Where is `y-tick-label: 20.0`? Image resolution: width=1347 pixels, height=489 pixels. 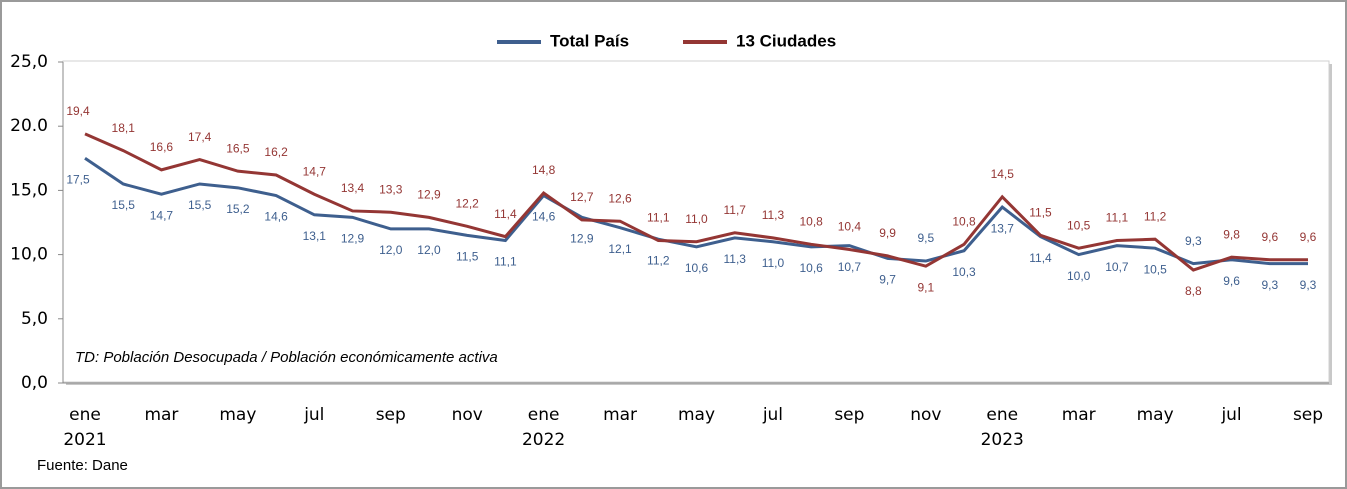
y-tick-label: 20.0 is located at coordinates (29, 126).